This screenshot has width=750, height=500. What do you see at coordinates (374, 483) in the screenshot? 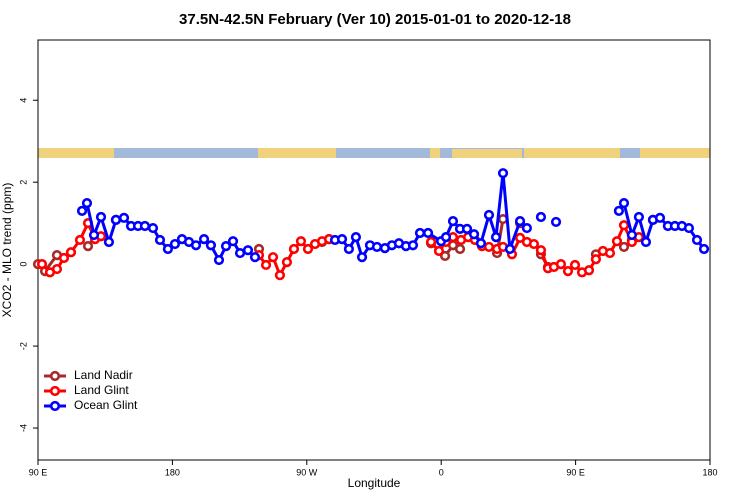
I see `x-axis-label: Longitude` at bounding box center [374, 483].